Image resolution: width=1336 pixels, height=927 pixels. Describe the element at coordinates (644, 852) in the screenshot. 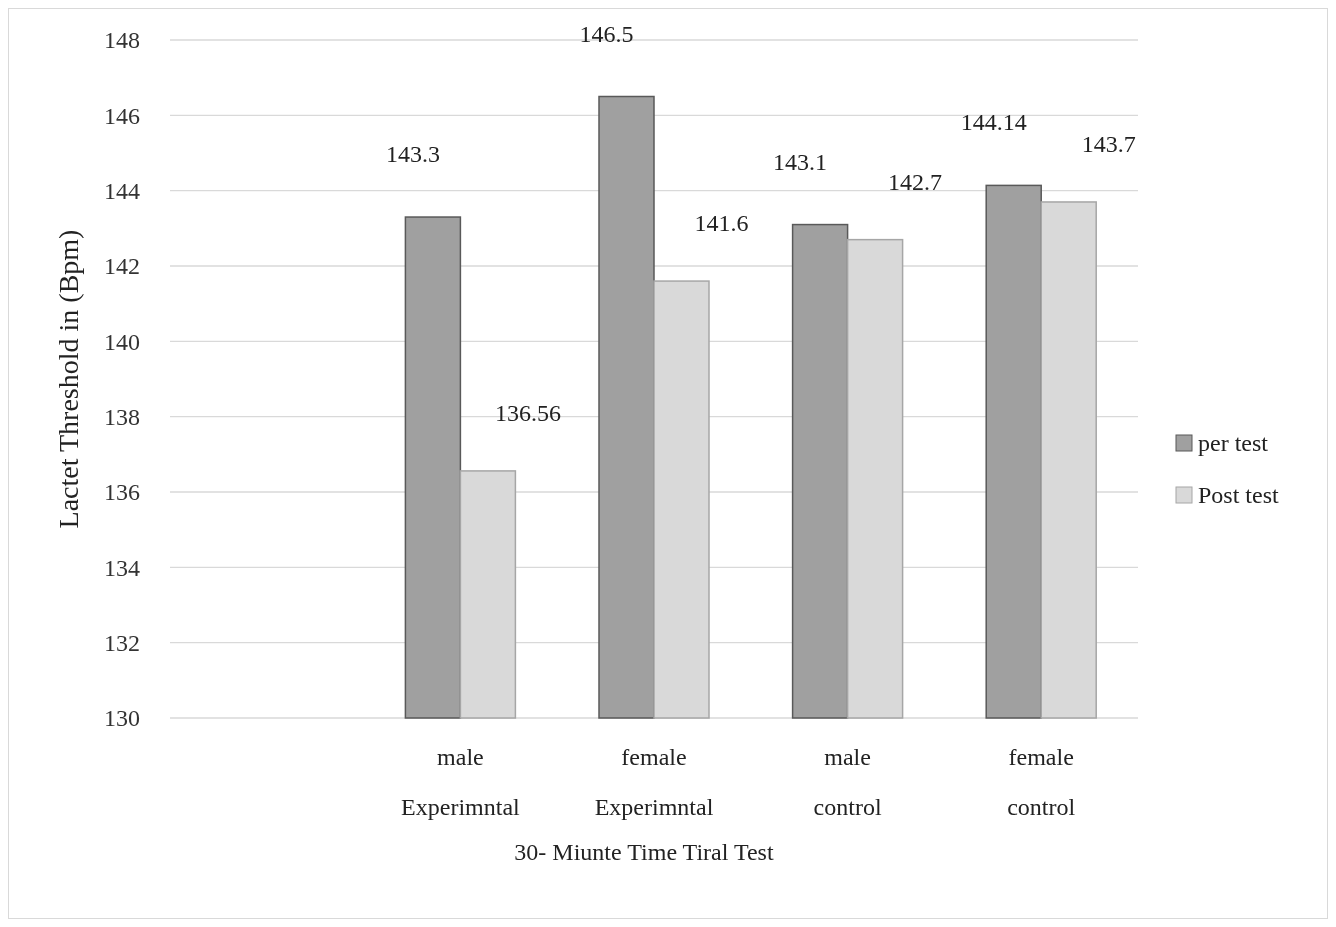

I see `x-axis-title: 30- Miunte Time Tiral Test` at that location.